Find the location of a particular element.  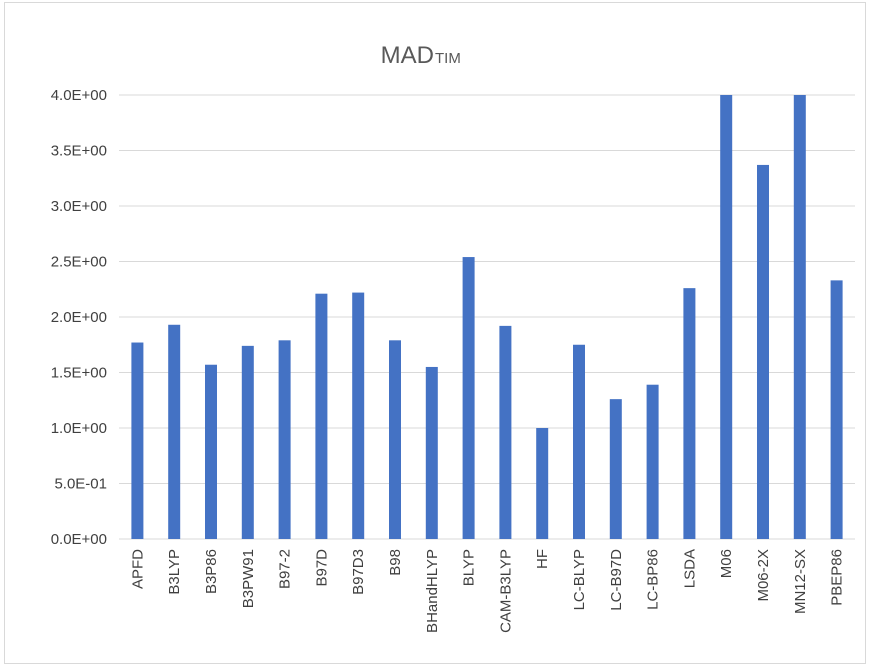

bar-b98 is located at coordinates (395, 439).